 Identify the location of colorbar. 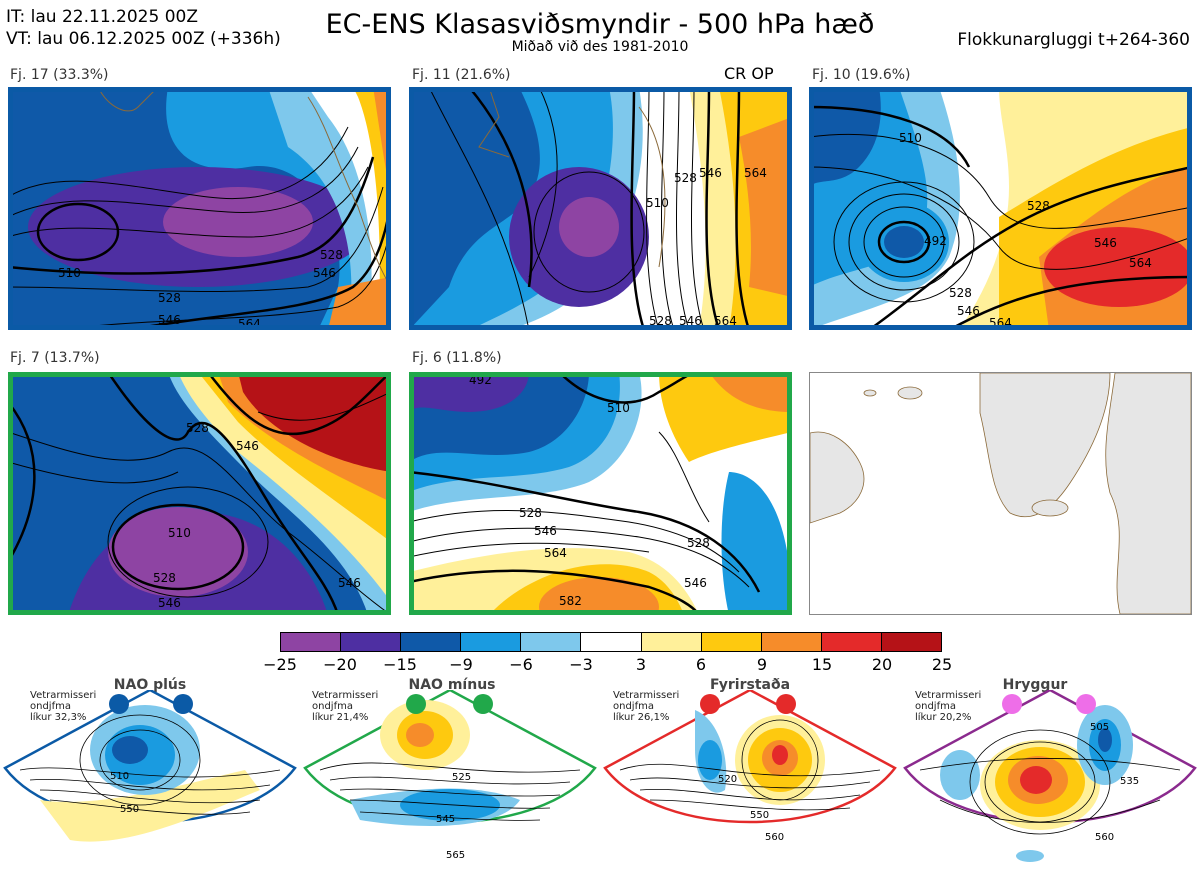
(611, 642).